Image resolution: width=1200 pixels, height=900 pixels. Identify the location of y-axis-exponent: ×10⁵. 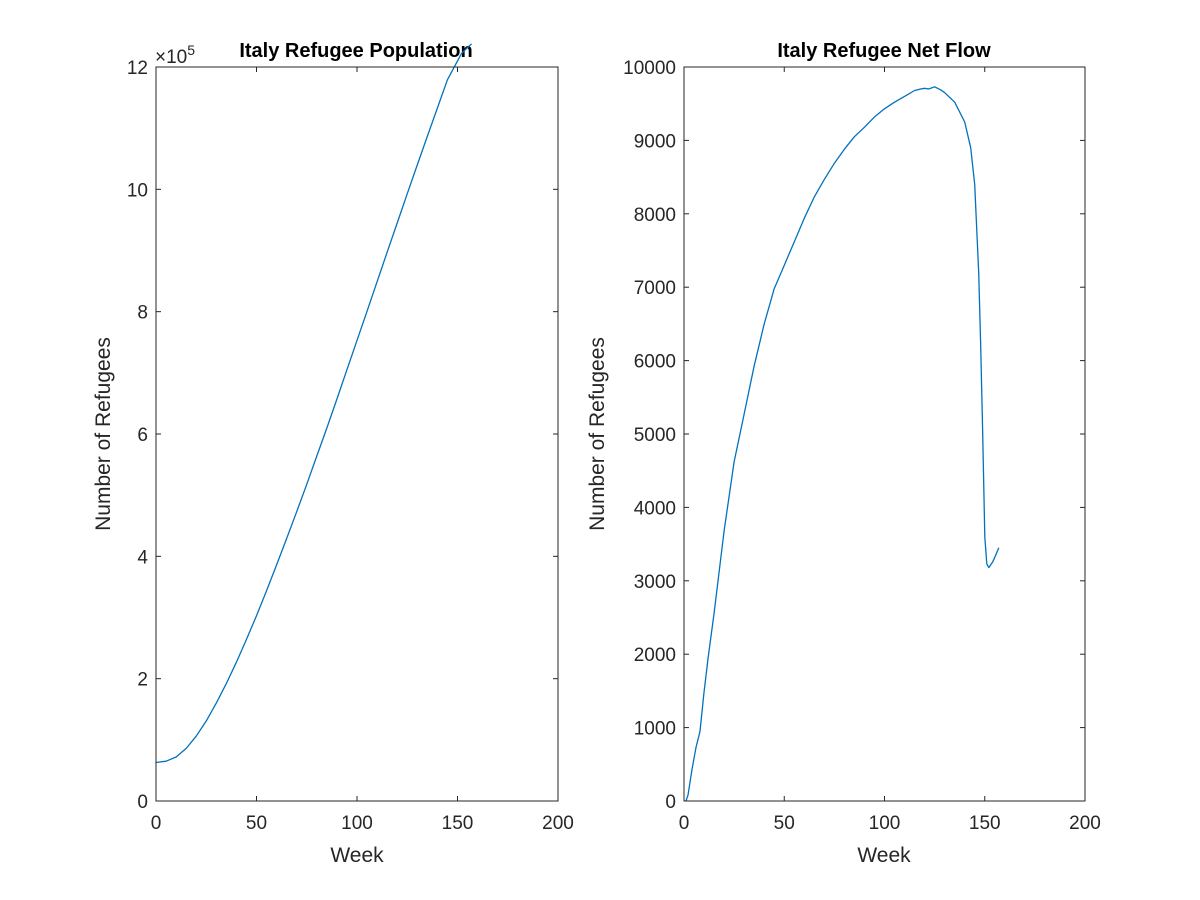
(175, 55).